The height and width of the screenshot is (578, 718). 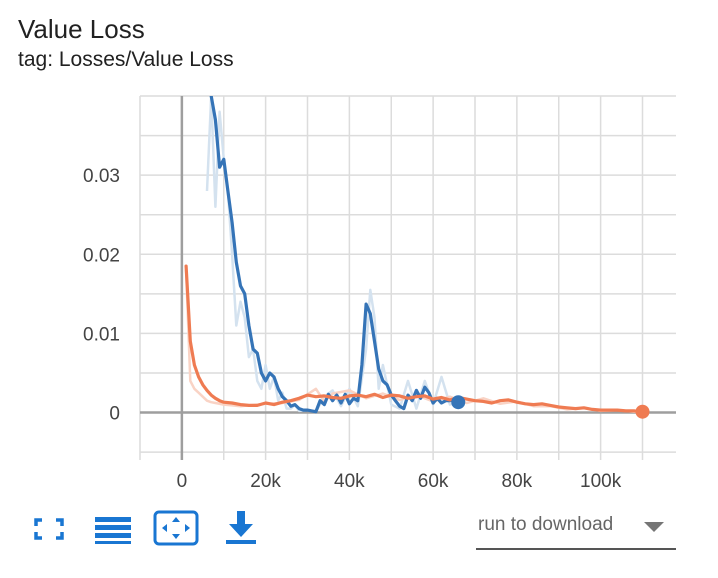 I want to click on download-run-select: run to download, so click(x=576, y=527).